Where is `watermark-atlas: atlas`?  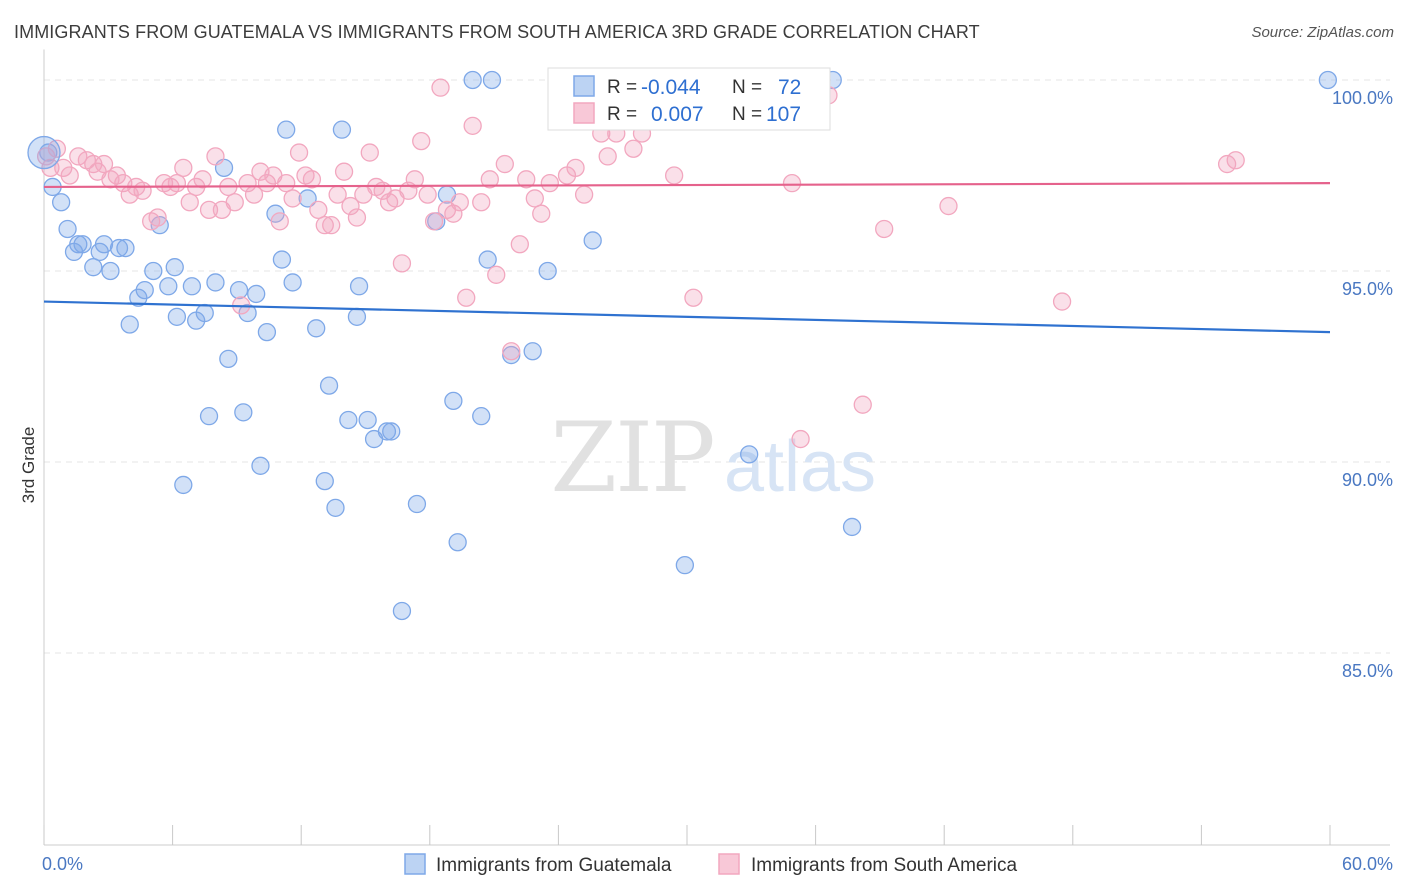
watermark-atlas: atlas is located at coordinates (800, 467).